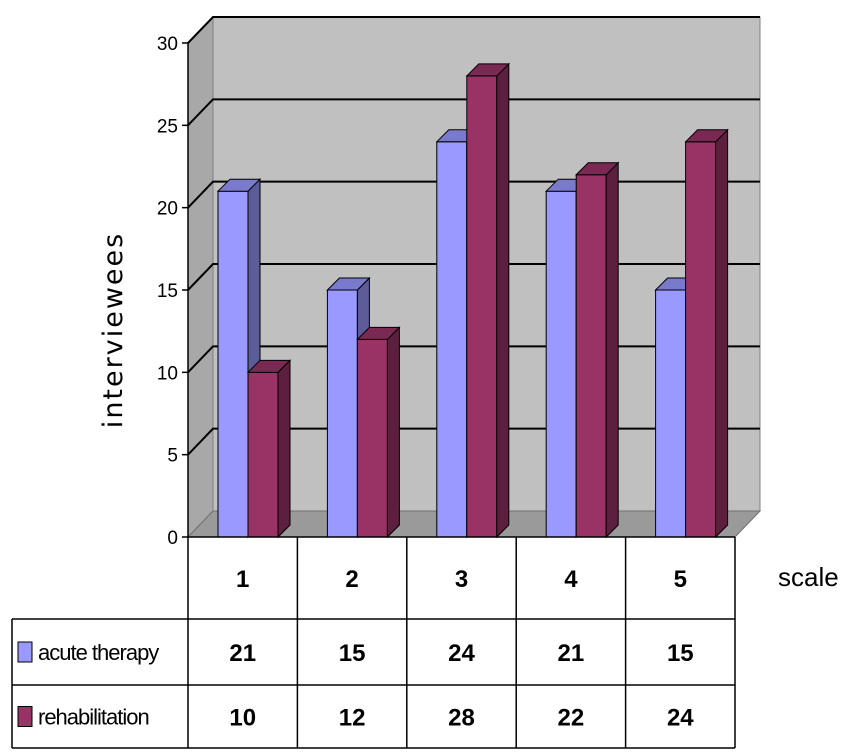  What do you see at coordinates (242, 718) in the screenshot?
I see `data-label-rehabilitation: 10` at bounding box center [242, 718].